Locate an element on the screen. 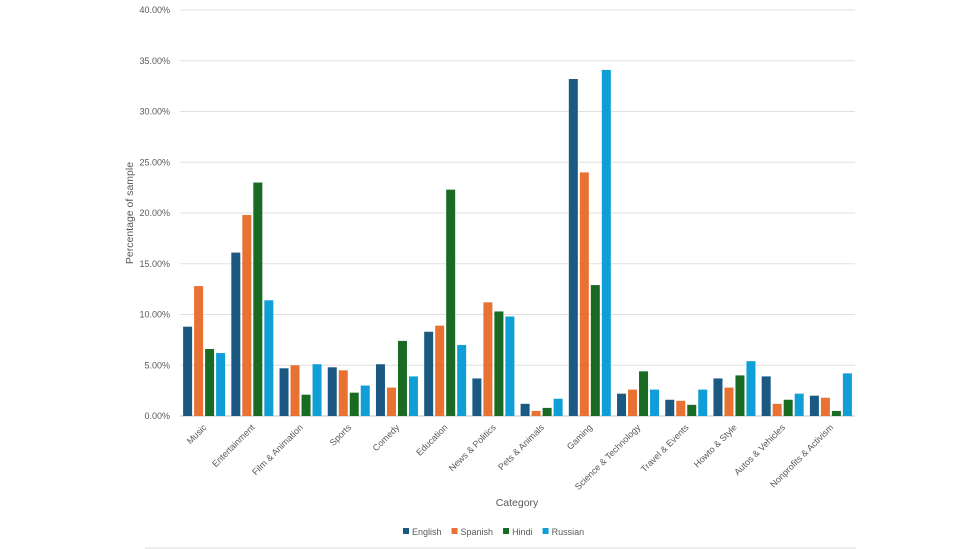 The height and width of the screenshot is (549, 976). legend-swatch-spanish is located at coordinates (454, 531).